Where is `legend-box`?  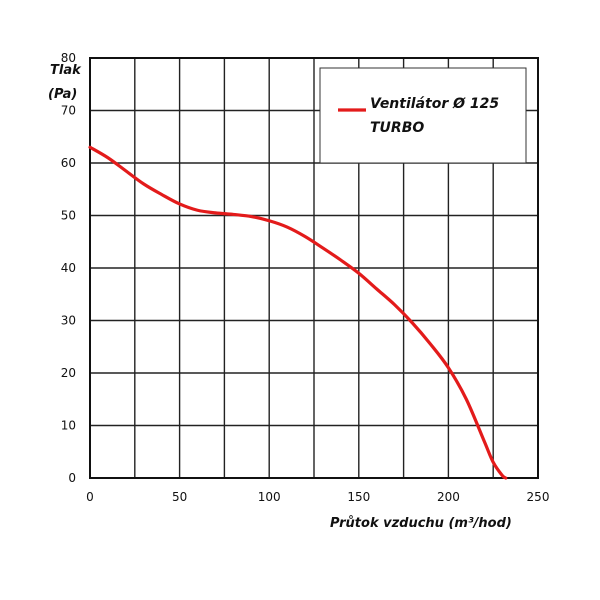
legend-box is located at coordinates (423, 115).